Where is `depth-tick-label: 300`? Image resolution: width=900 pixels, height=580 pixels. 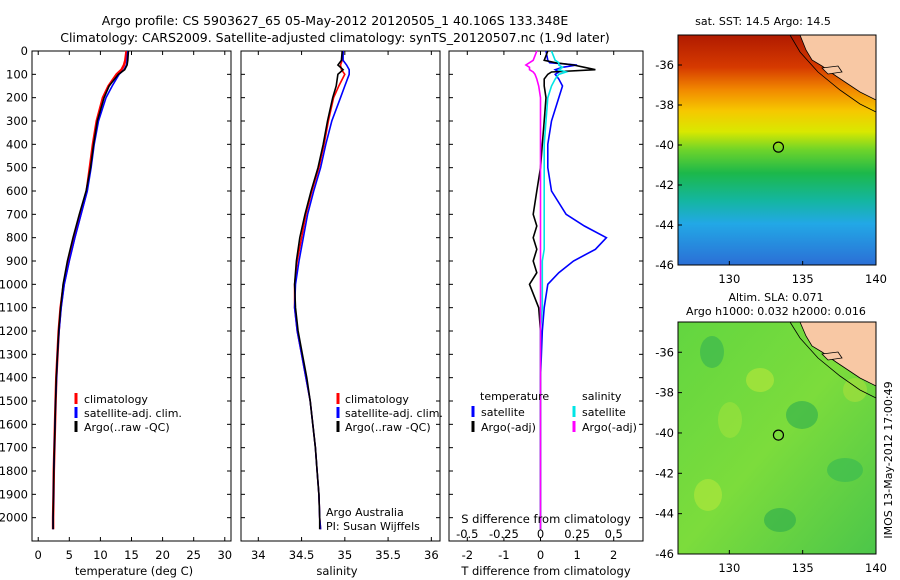 depth-tick-label: 300 is located at coordinates (17, 121).